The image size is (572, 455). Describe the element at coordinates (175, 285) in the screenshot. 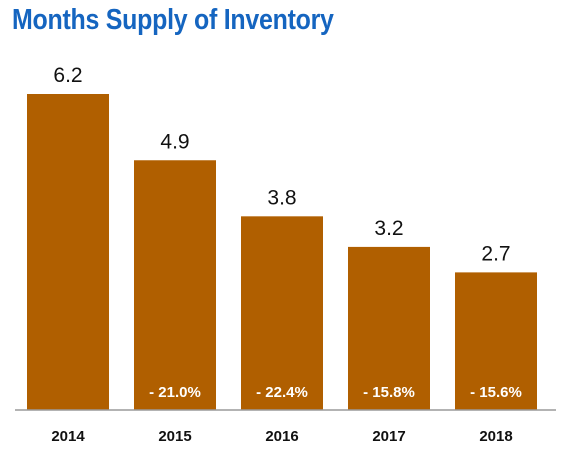

I see `bar-2015` at that location.